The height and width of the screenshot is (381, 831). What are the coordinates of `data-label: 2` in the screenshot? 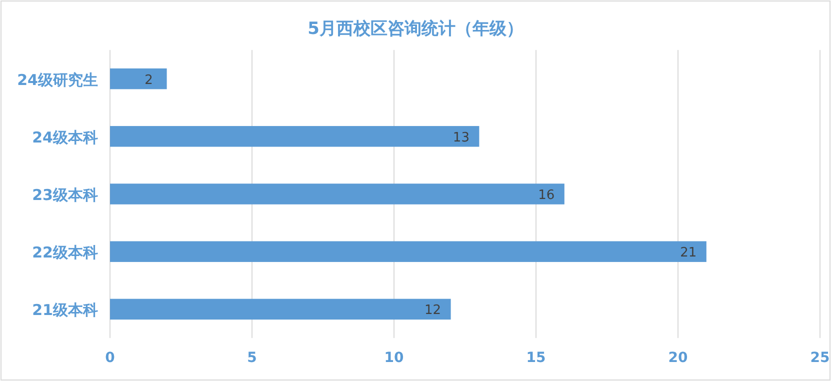 It's located at (148, 80).